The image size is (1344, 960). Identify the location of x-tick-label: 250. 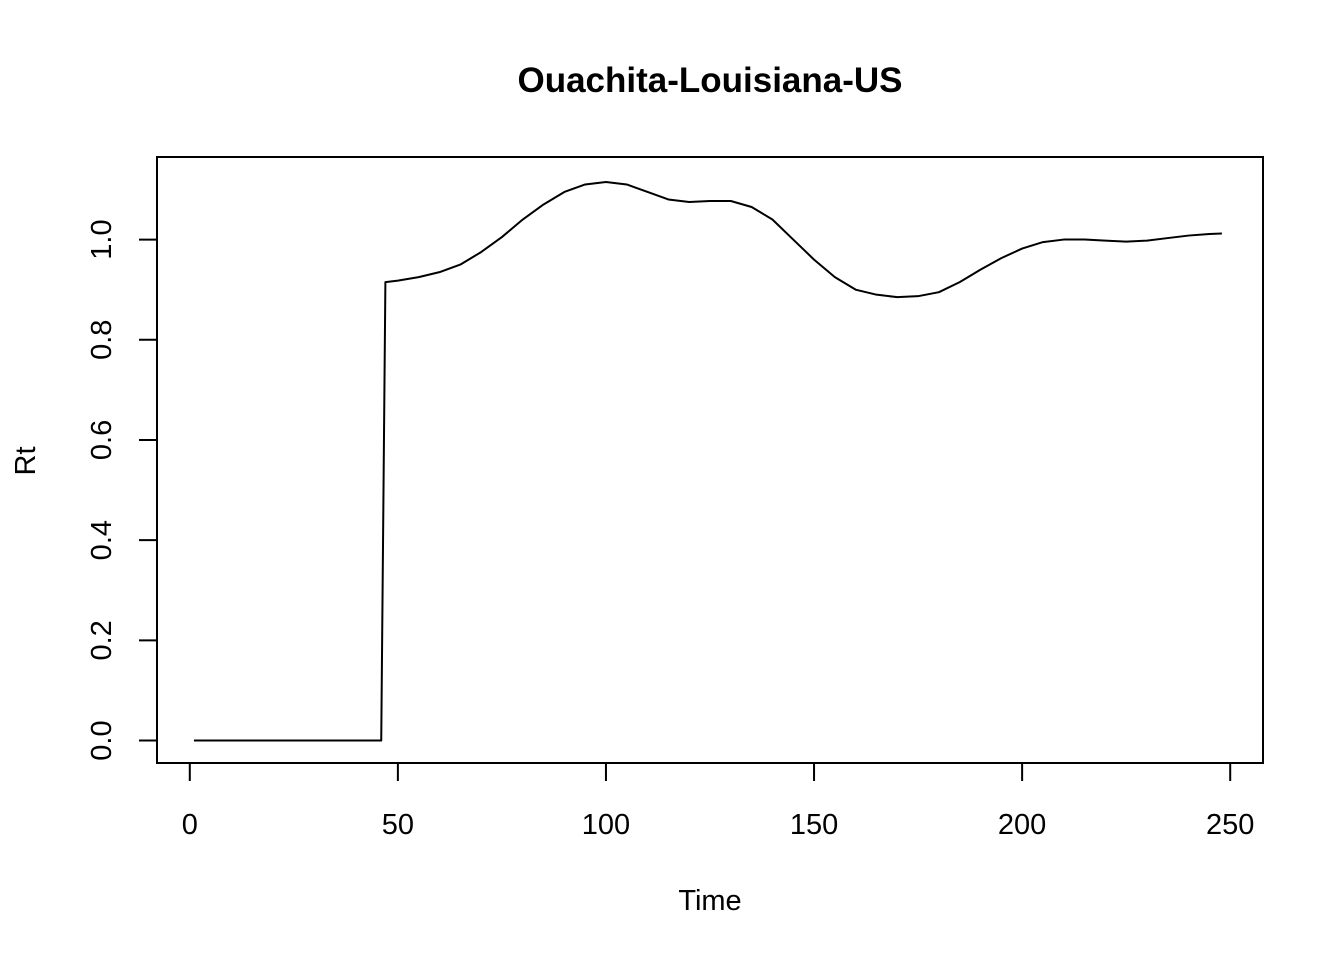
(1230, 825).